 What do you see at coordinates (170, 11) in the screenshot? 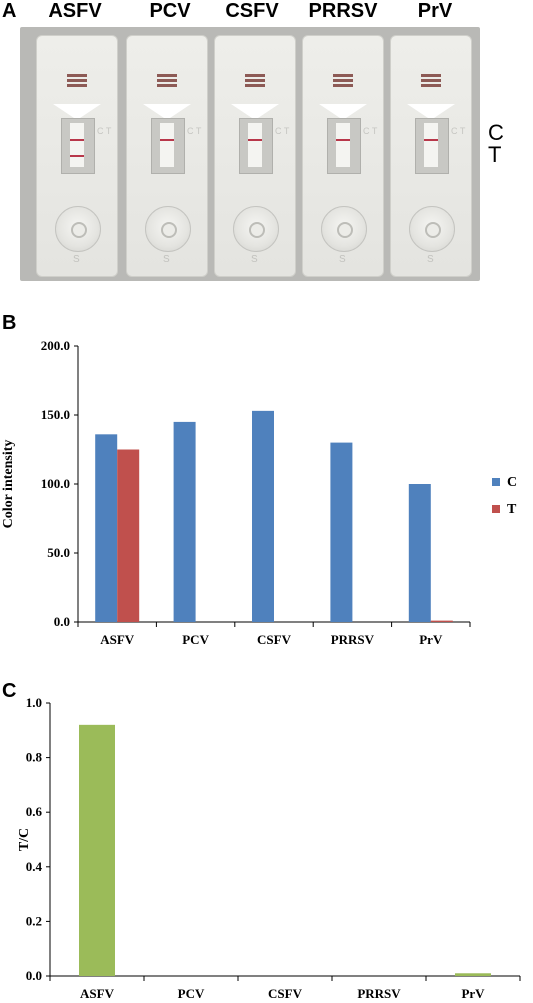
I see `strip-label-pcv: PCV` at bounding box center [170, 11].